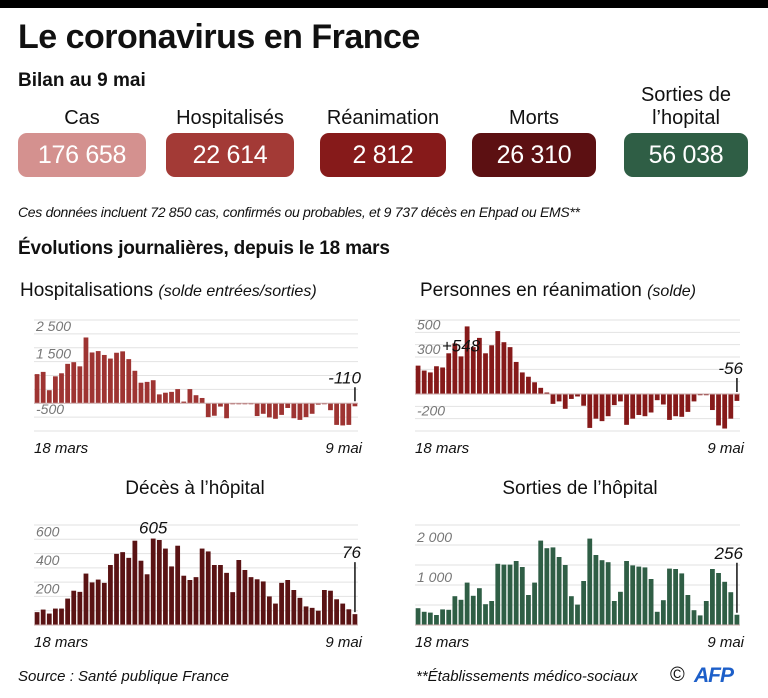 The width and height of the screenshot is (768, 698). What do you see at coordinates (195, 488) in the screenshot?
I see `chart-title-text: Décès à l’hôpital` at bounding box center [195, 488].